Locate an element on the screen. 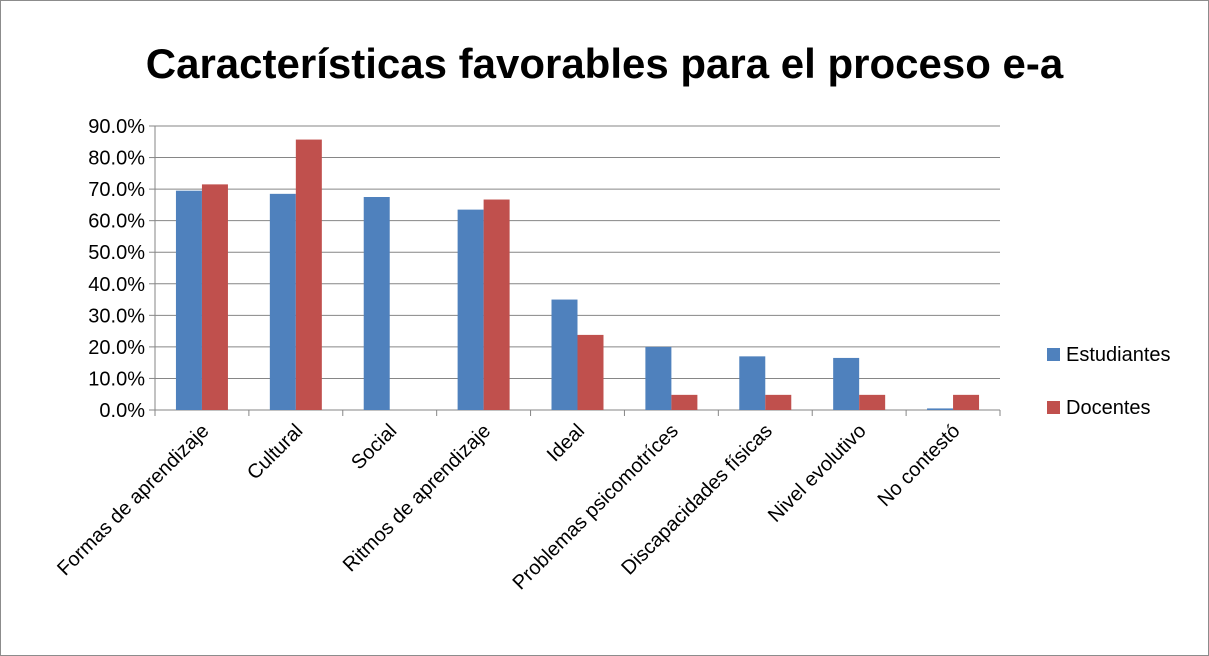  legend-swatch-docentes is located at coordinates (1053, 407).